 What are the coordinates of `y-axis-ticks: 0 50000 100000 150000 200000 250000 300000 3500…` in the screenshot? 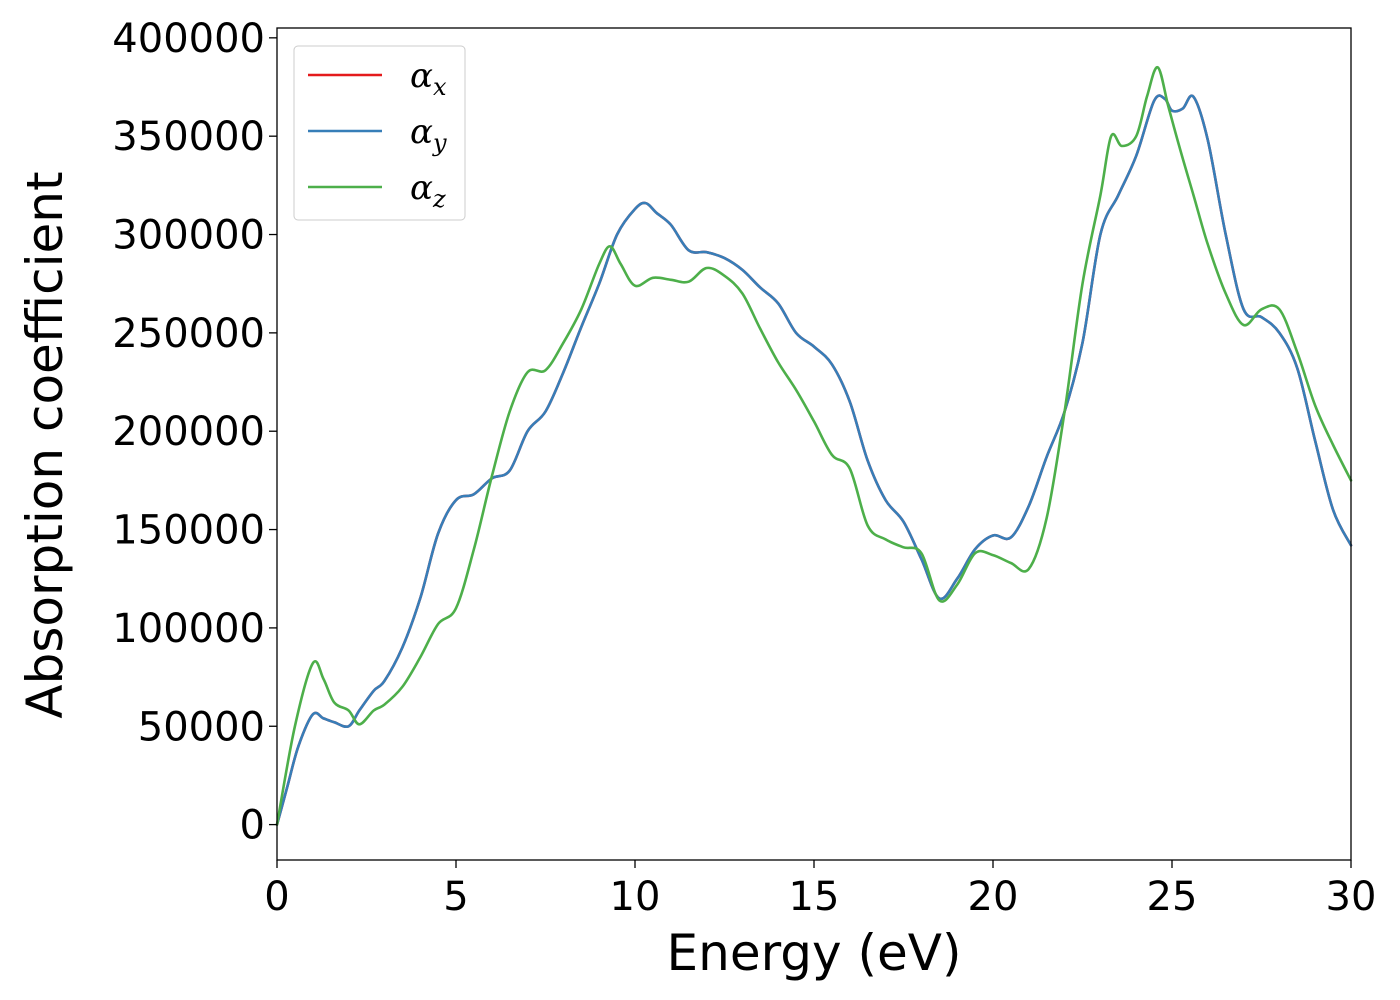 It's located at (194, 432).